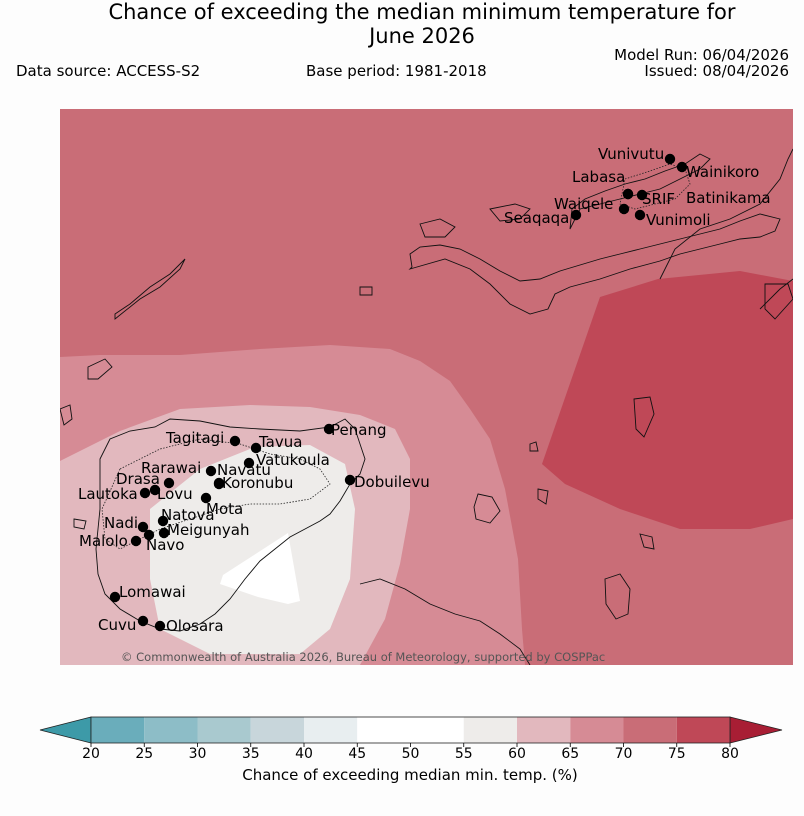 The image size is (804, 816). I want to click on colorbar-tick-label: 60, so click(517, 754).